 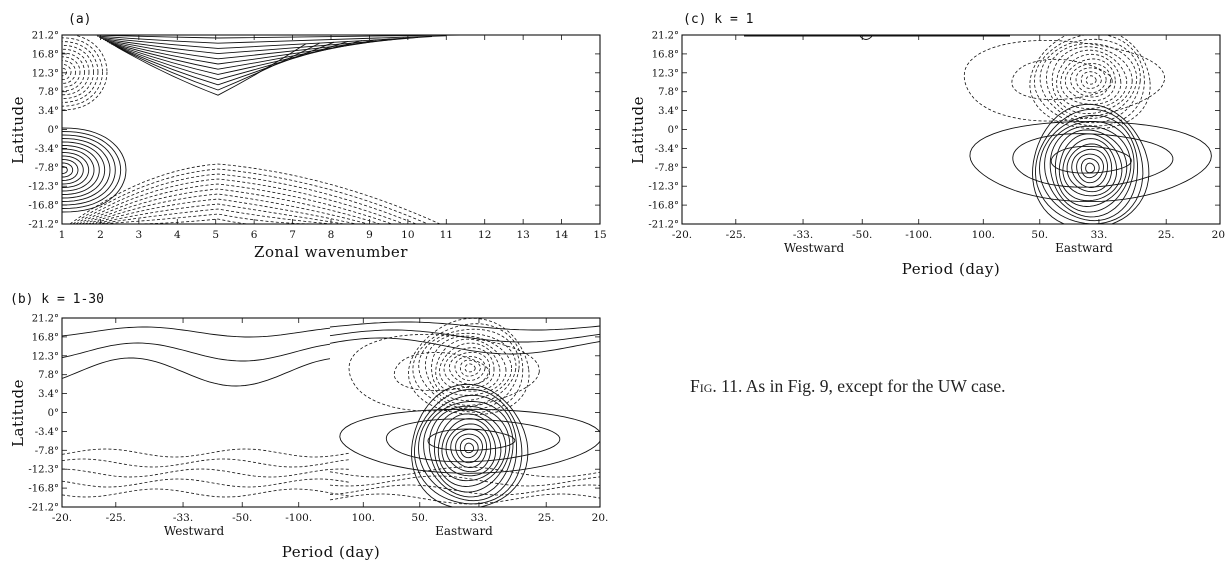 I want to click on x-tick-label: 25., so click(x=546, y=518).